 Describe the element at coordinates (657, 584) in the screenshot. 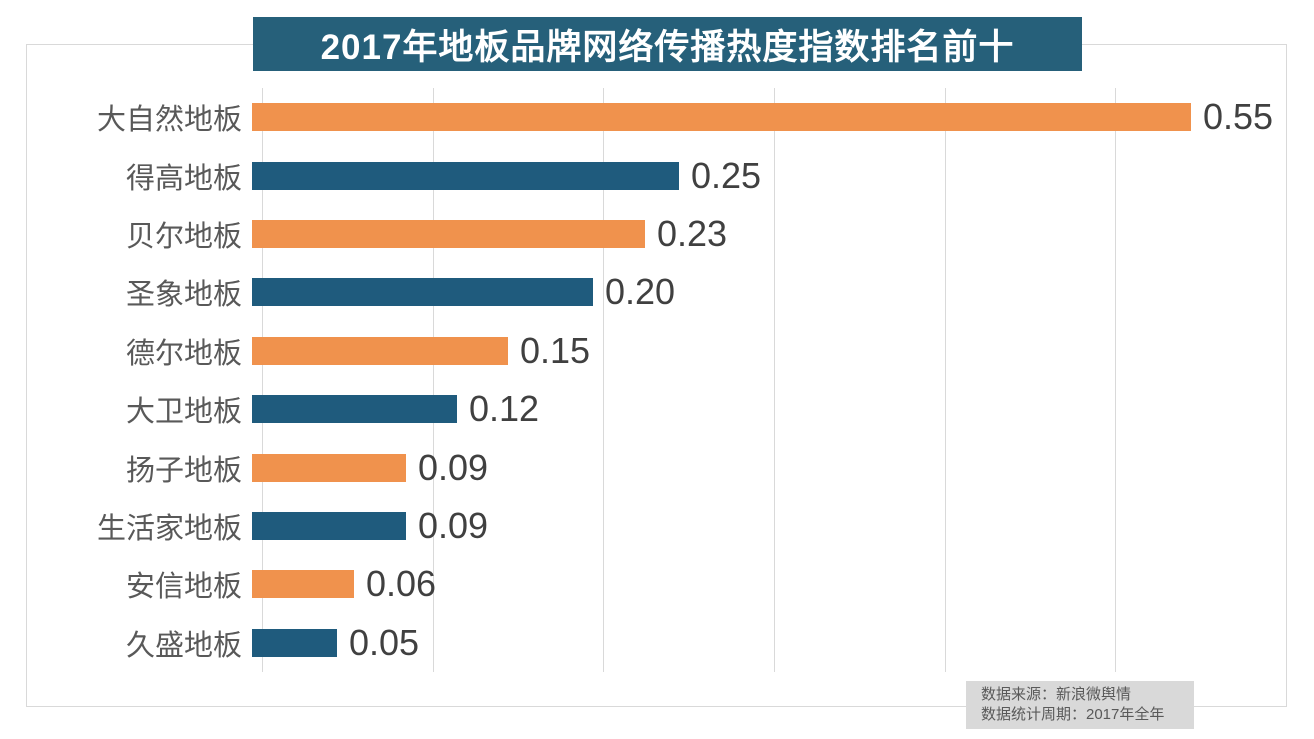

I see `bar-row: 安信地板 0.06` at that location.